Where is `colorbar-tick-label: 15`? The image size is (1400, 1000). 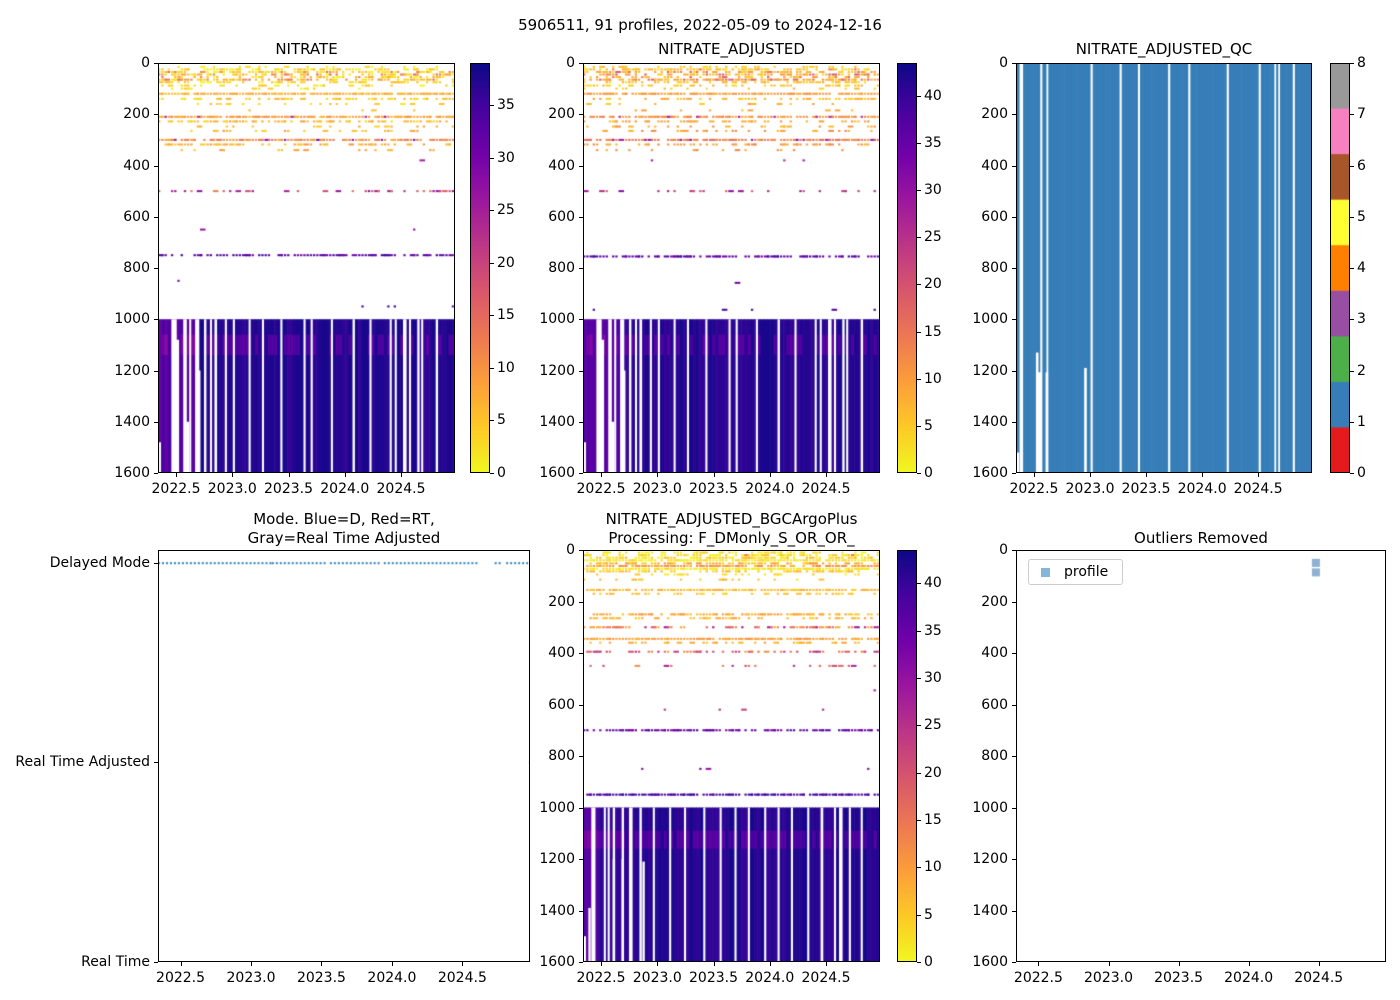 colorbar-tick-label: 15 is located at coordinates (506, 315).